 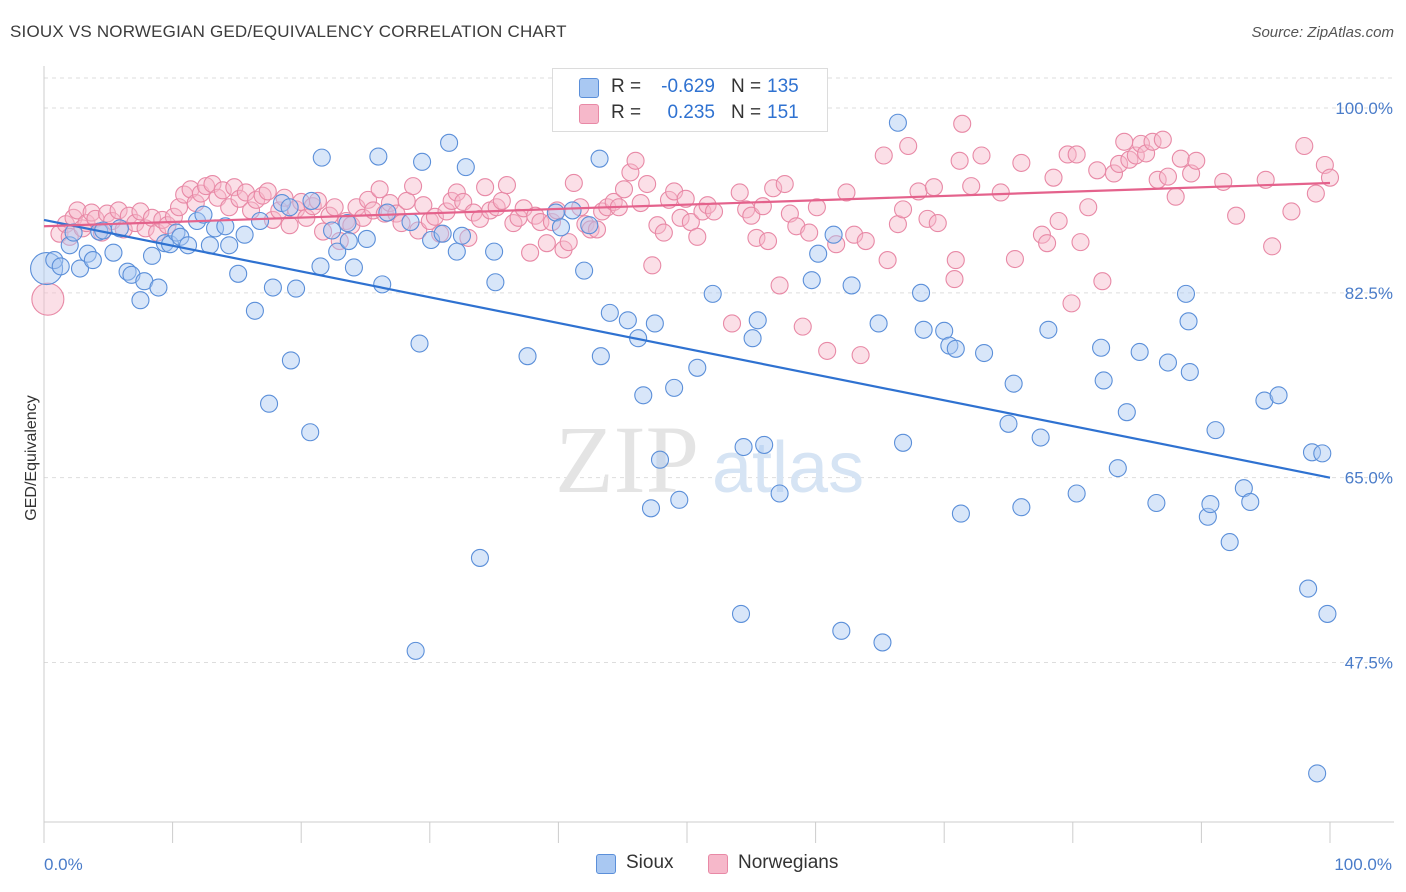 I want to click on legend-label-sioux: Sioux, so click(x=650, y=862).